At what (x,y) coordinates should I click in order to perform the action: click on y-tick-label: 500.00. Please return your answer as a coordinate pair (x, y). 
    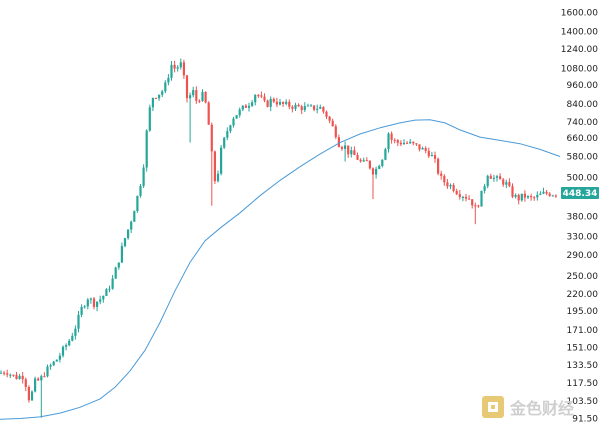
    Looking at the image, I should click on (583, 179).